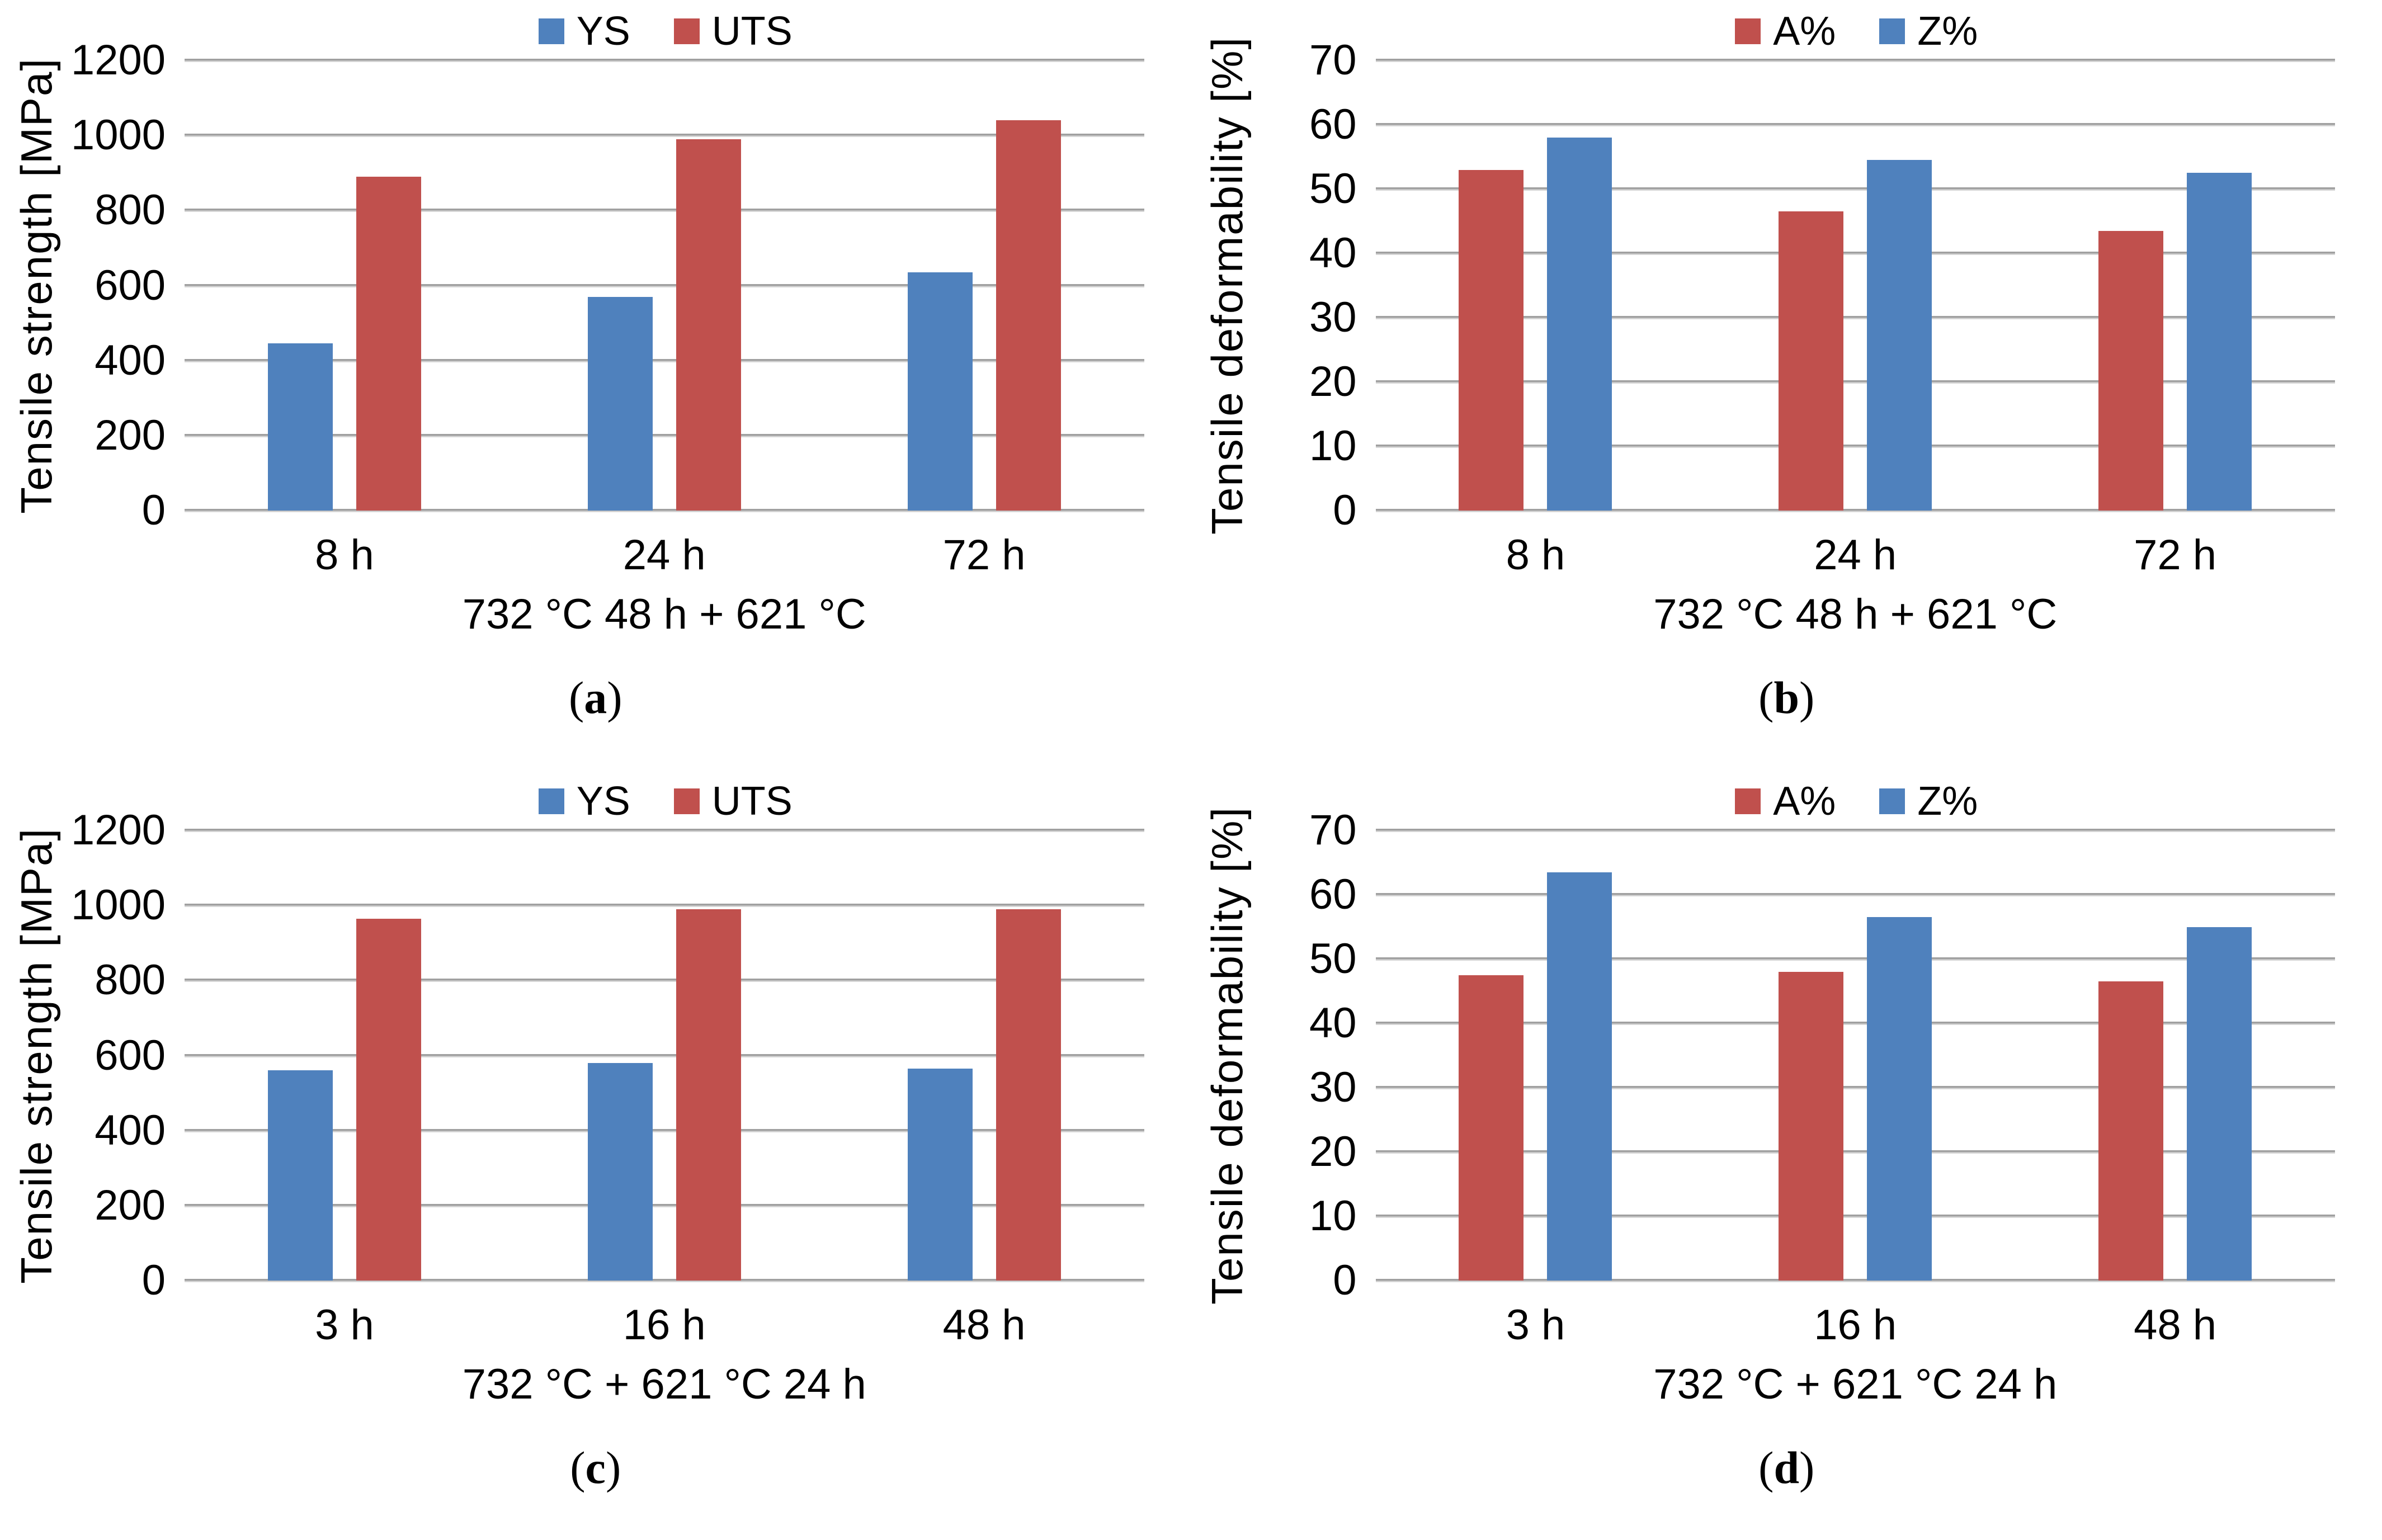 The height and width of the screenshot is (1540, 2382). What do you see at coordinates (1333, 830) in the screenshot?
I see `y-tick-label: 70` at bounding box center [1333, 830].